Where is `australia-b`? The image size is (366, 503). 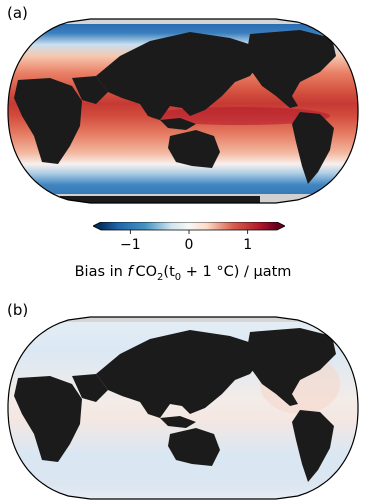 australia-b is located at coordinates (194, 447).